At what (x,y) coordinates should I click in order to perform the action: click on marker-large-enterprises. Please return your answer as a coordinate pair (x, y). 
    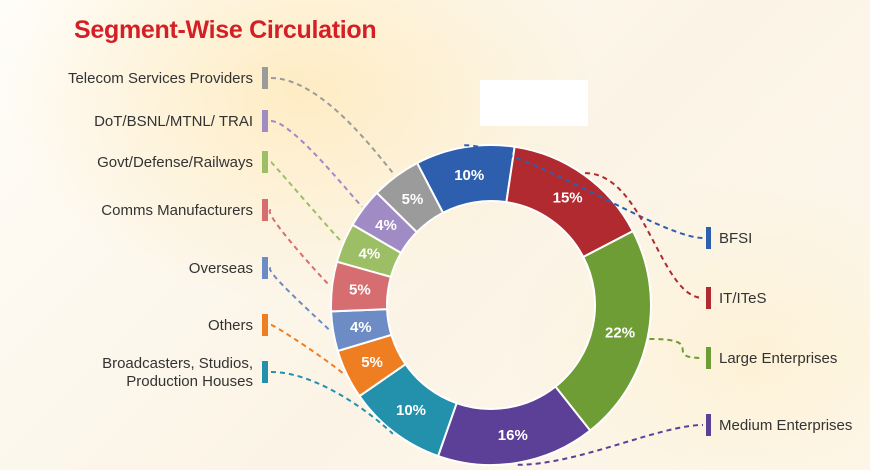
    Looking at the image, I should click on (708, 358).